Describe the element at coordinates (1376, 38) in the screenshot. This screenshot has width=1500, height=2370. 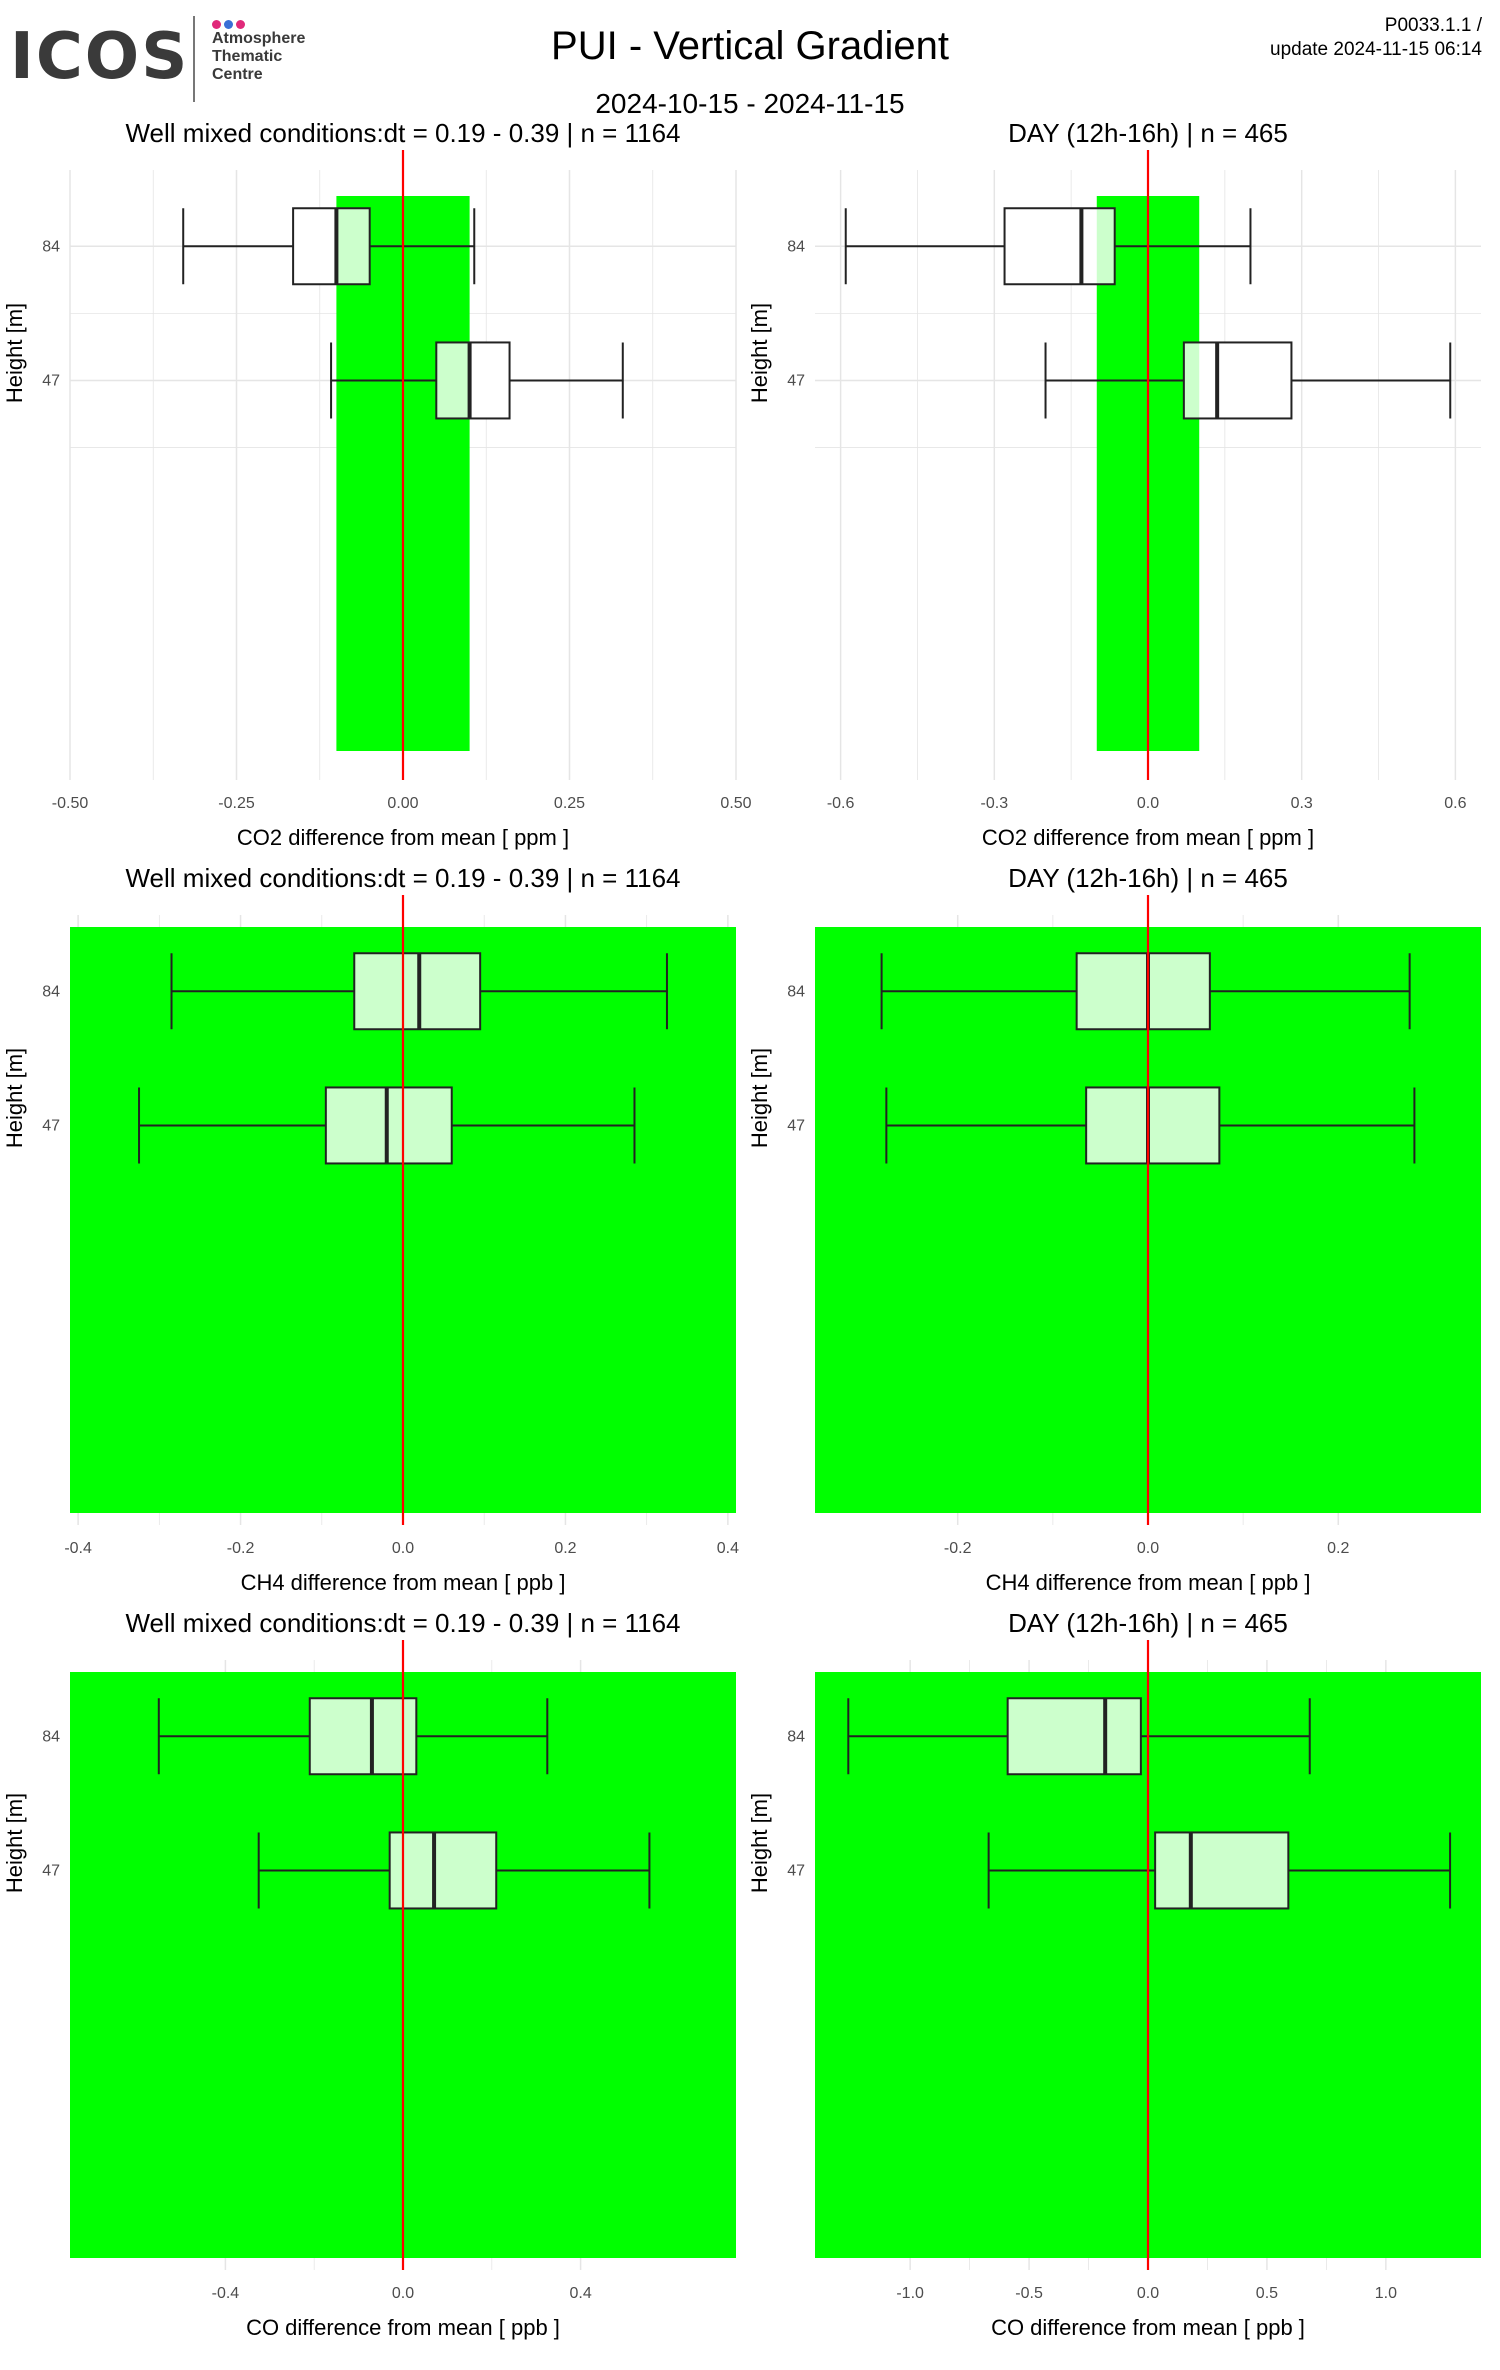
I see `product-info: P0033.1.1 / update 2024-11-15 06:14` at that location.